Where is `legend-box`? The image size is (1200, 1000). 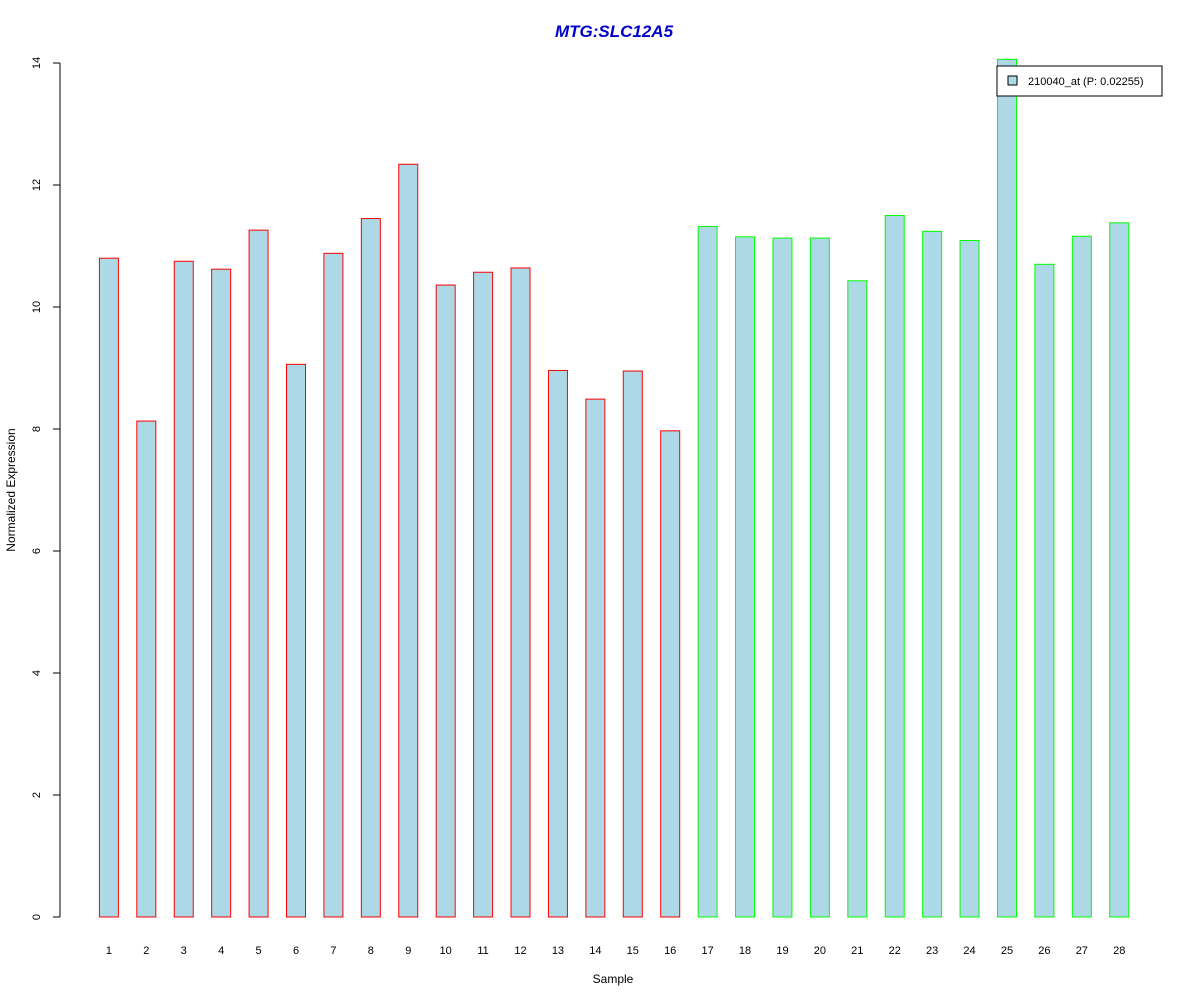 legend-box is located at coordinates (1079, 81).